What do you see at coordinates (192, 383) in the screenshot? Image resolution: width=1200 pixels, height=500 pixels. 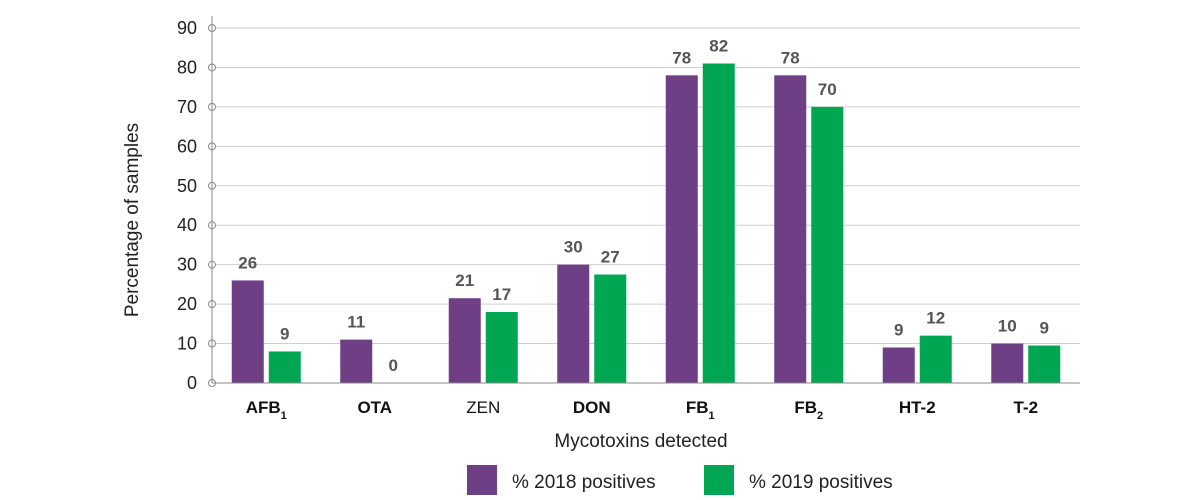 I see `y-tick-label: 0` at bounding box center [192, 383].